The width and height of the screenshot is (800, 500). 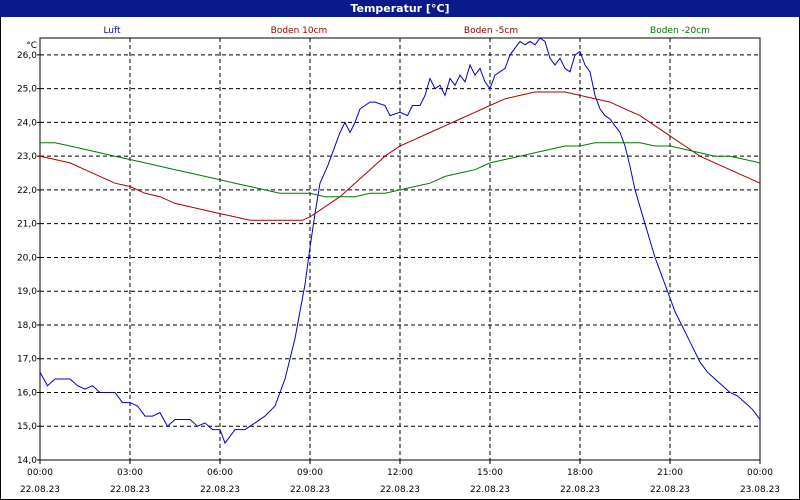 What do you see at coordinates (130, 473) in the screenshot?
I see `x-tick-time: 03:00` at bounding box center [130, 473].